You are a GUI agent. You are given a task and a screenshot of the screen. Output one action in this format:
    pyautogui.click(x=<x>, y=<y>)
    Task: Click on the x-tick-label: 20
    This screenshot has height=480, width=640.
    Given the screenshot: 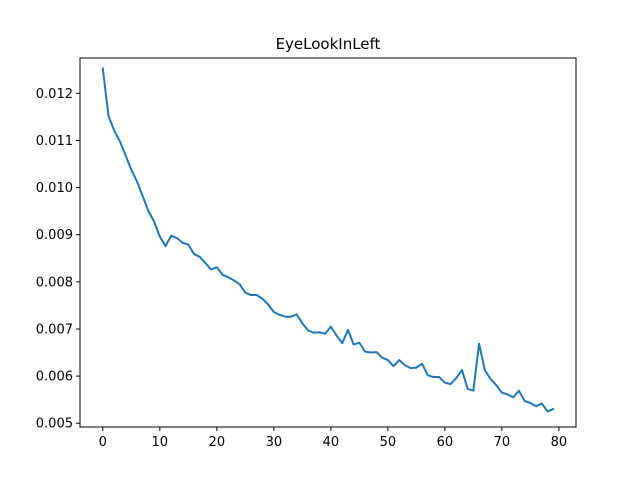 What is the action you would take?
    pyautogui.click(x=217, y=442)
    